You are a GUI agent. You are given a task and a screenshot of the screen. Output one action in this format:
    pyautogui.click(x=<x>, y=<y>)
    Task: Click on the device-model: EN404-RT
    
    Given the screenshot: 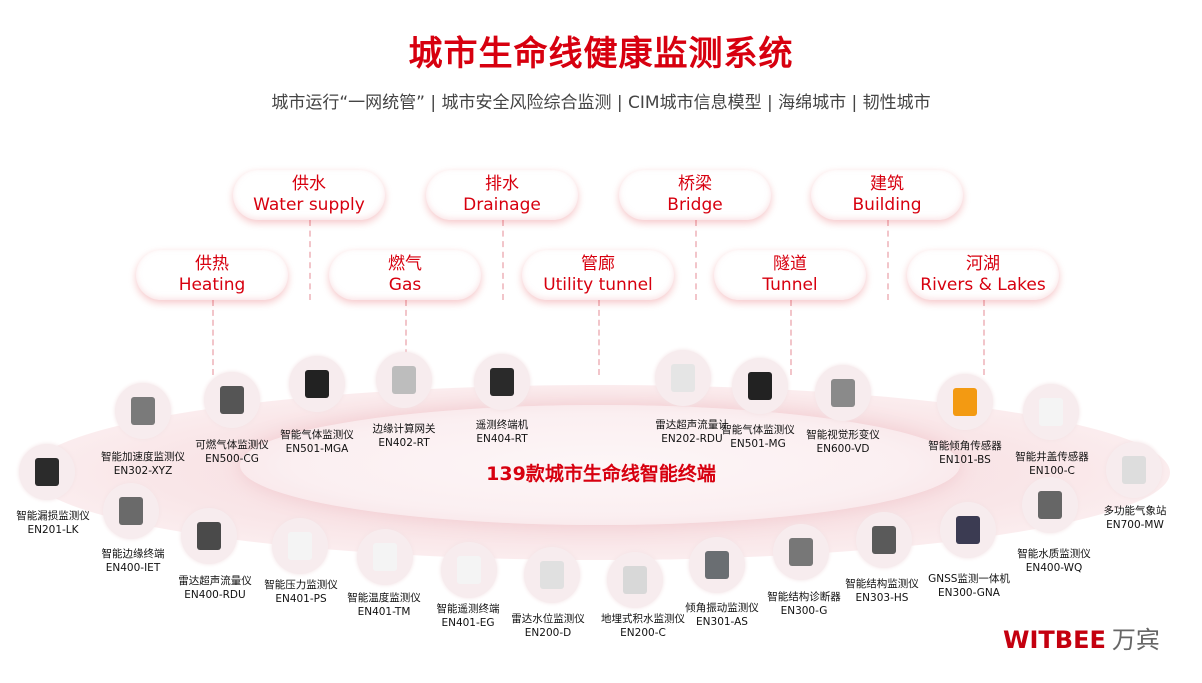 What is the action you would take?
    pyautogui.click(x=502, y=439)
    